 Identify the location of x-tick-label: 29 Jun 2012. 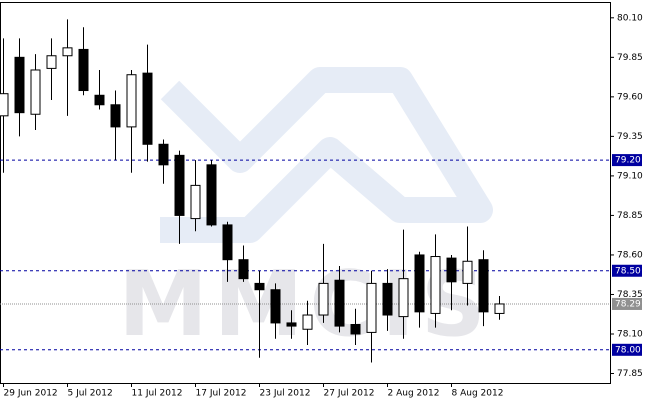
(31, 394).